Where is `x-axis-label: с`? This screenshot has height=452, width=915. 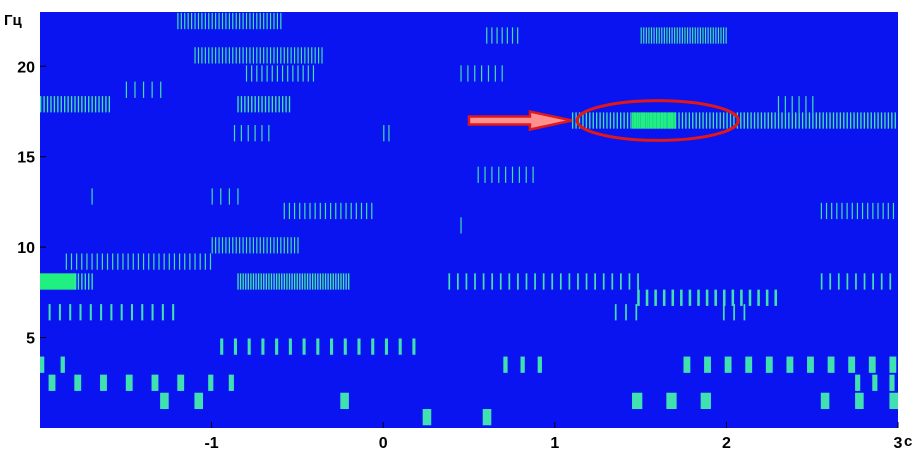 x-axis-label: с is located at coordinates (908, 441).